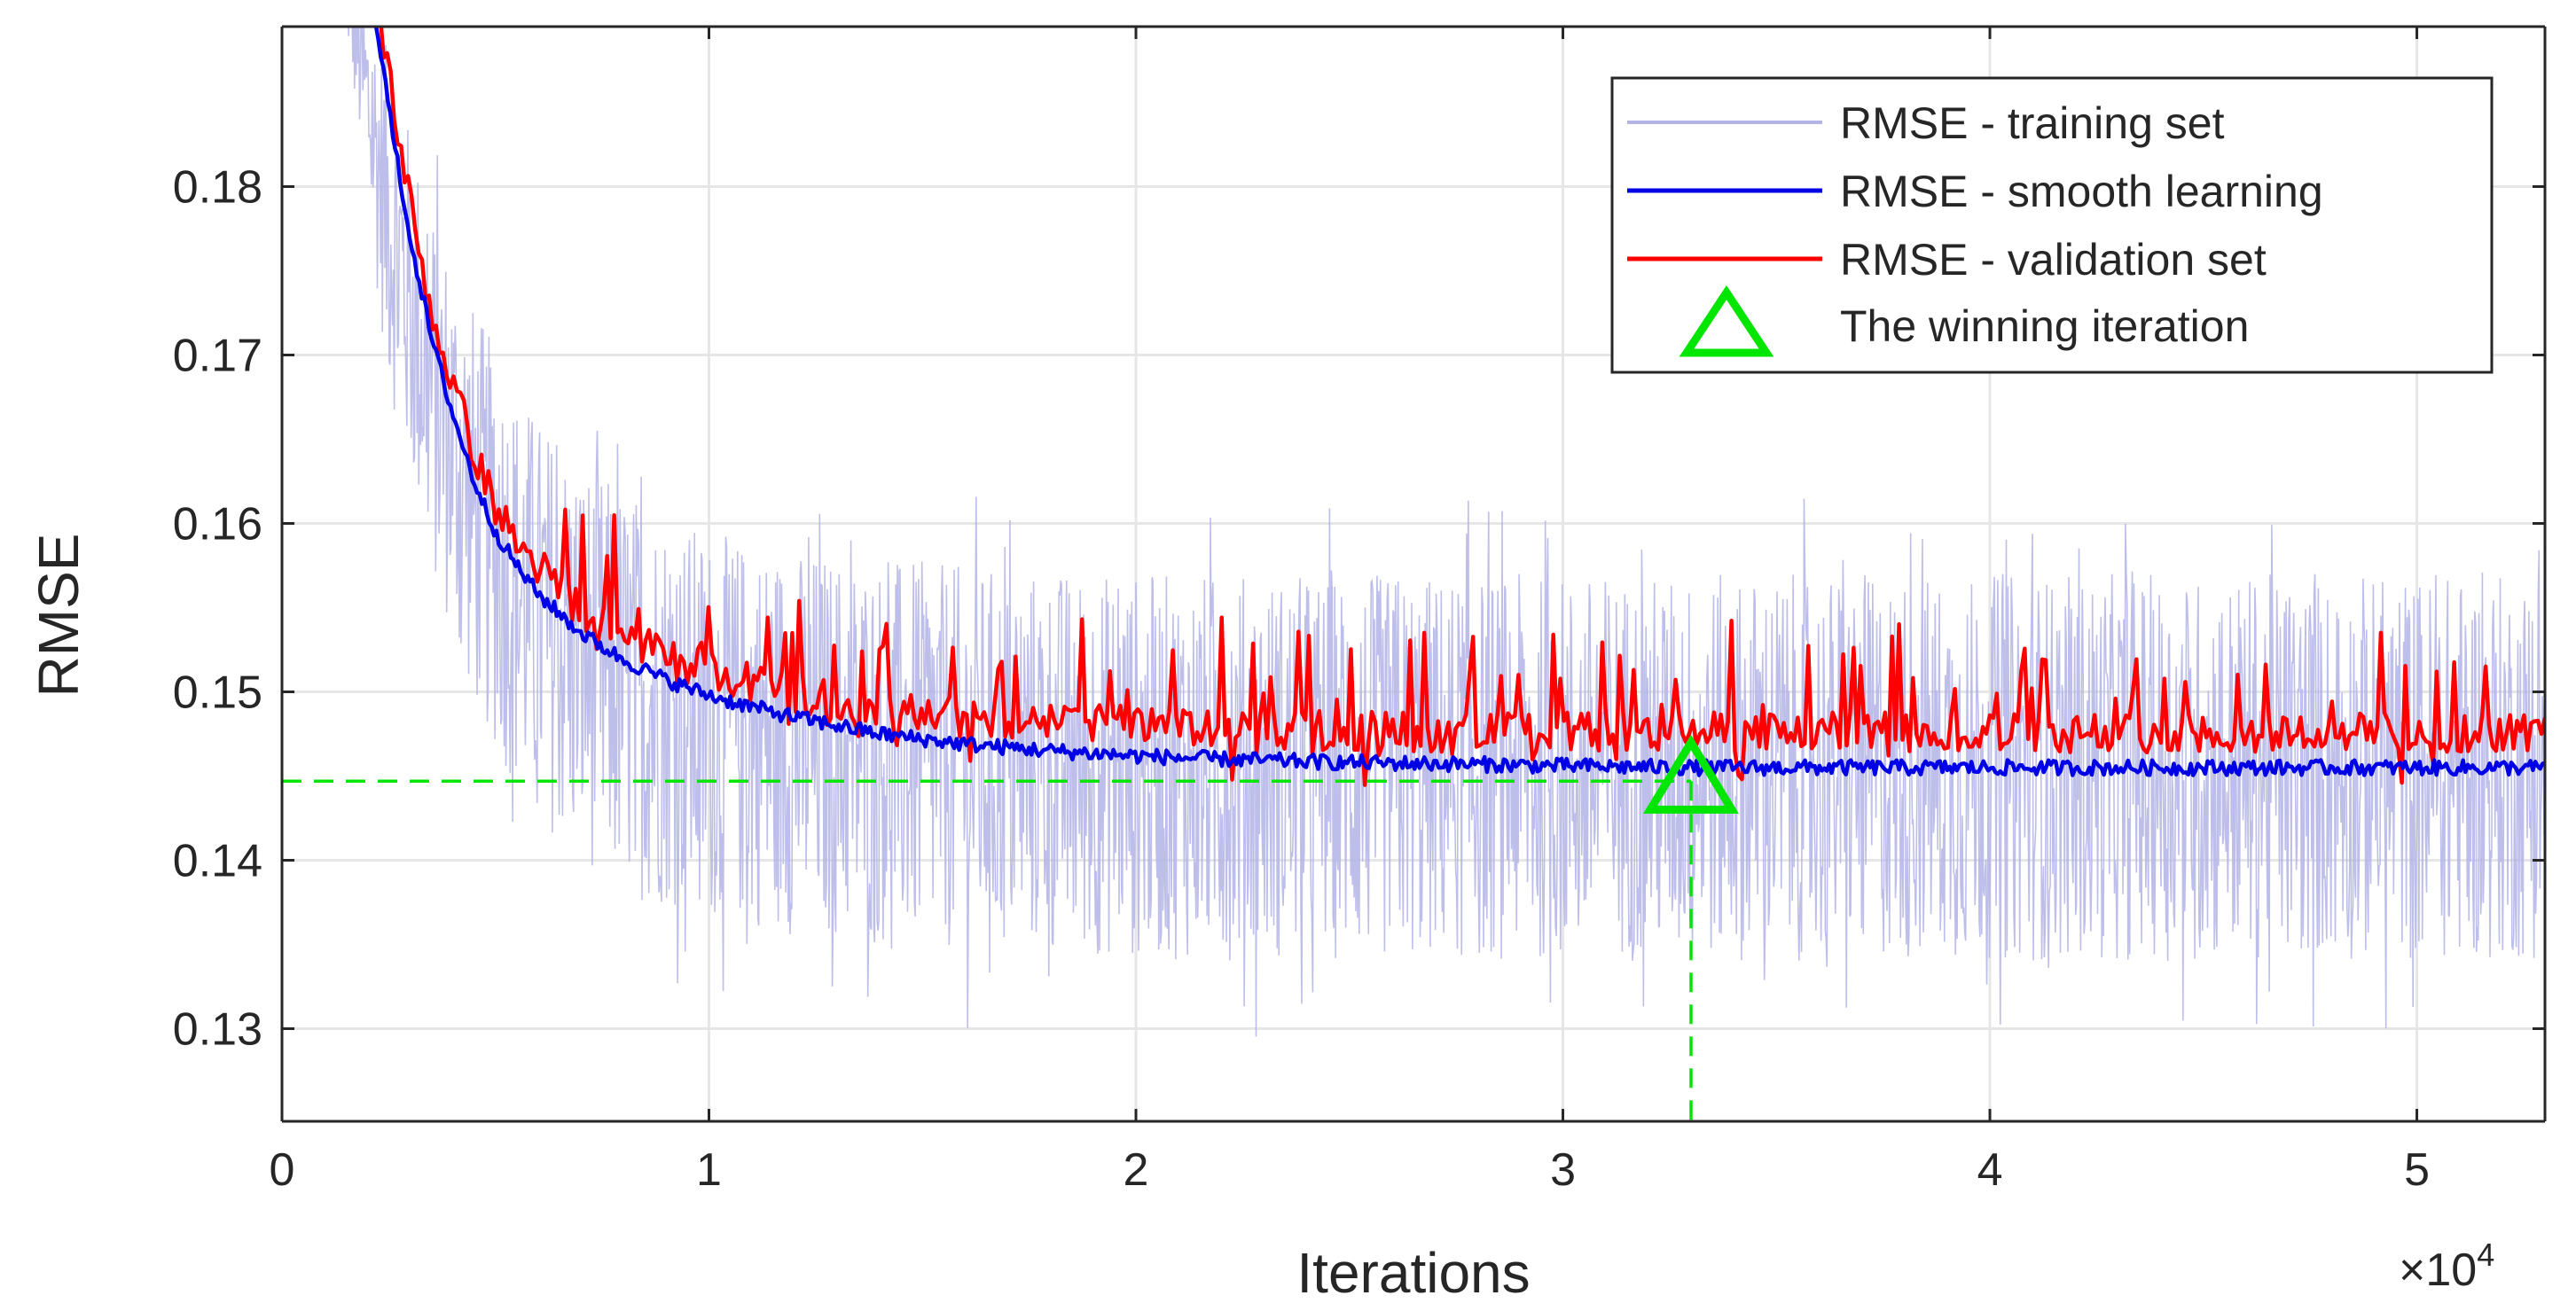 The height and width of the screenshot is (1311, 2576). What do you see at coordinates (217, 1030) in the screenshot?
I see `y-tick-label-0: 0.13` at bounding box center [217, 1030].